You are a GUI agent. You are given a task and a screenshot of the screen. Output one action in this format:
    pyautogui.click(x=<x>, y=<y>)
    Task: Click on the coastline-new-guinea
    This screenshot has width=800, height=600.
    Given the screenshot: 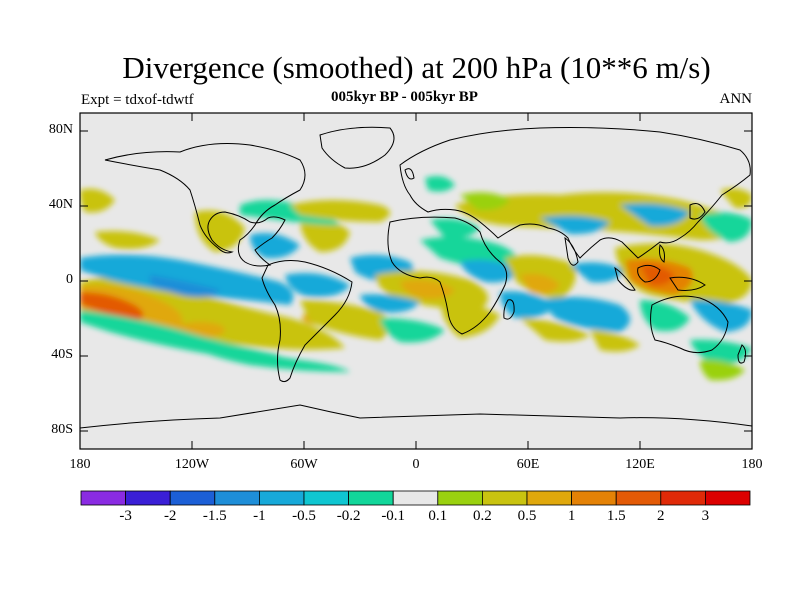 What is the action you would take?
    pyautogui.click(x=687, y=283)
    